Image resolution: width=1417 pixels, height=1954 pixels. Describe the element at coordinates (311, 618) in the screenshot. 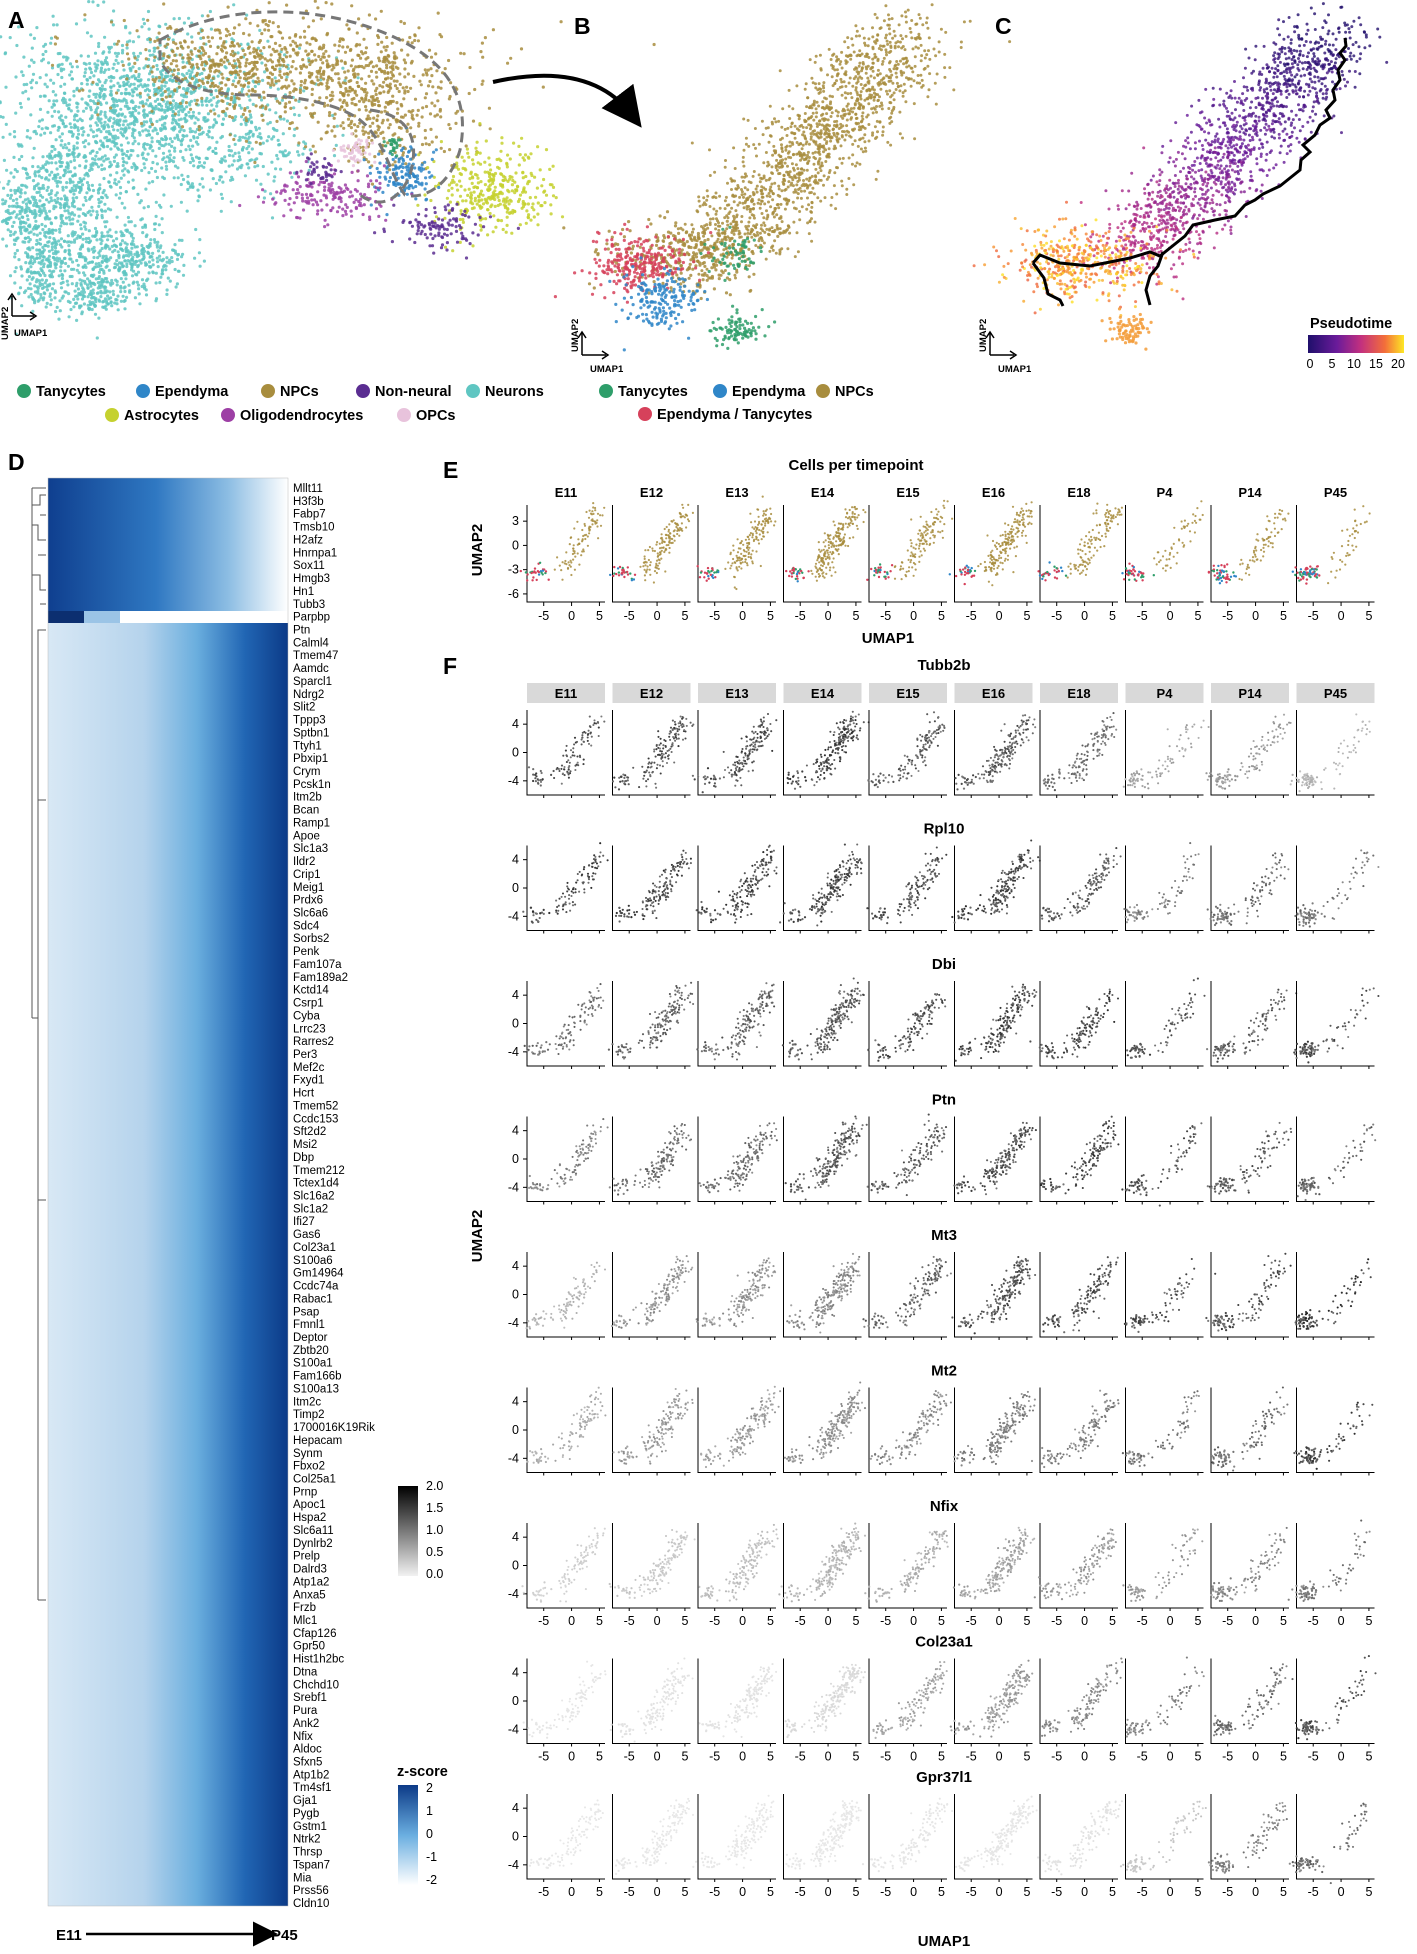

I see `gene-label: Parpbp` at that location.